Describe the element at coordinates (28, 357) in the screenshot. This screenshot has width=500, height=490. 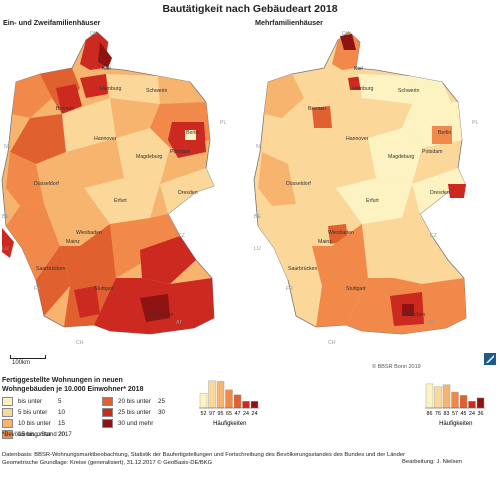
I see `scale-bar` at that location.